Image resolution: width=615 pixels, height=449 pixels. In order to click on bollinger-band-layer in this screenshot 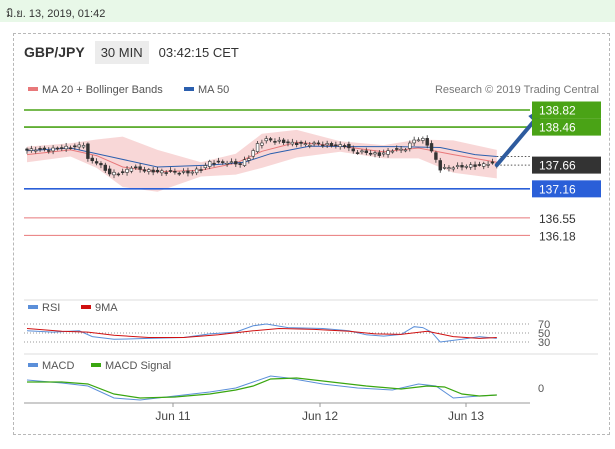, I will do `click(262, 160)`.